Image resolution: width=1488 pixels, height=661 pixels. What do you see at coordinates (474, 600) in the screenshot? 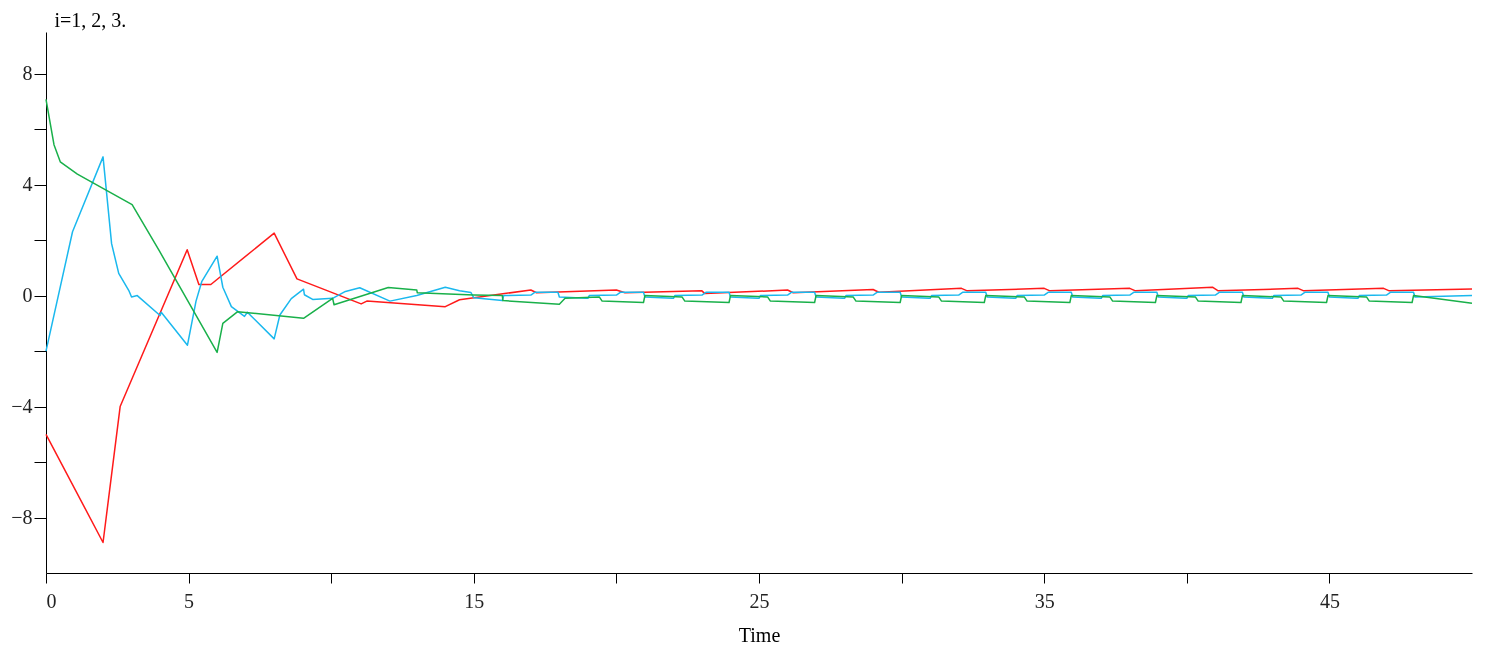
I see `x-tick-label: 15` at bounding box center [474, 600].